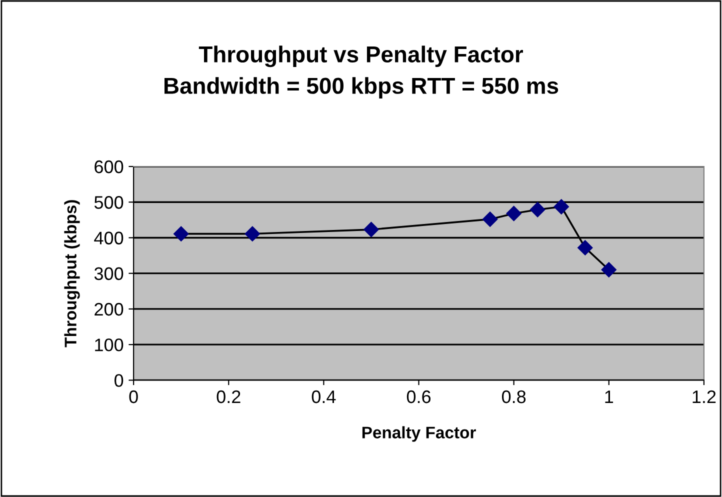 Image resolution: width=722 pixels, height=497 pixels. Describe the element at coordinates (109, 309) in the screenshot. I see `y-tick-label: 200` at that location.